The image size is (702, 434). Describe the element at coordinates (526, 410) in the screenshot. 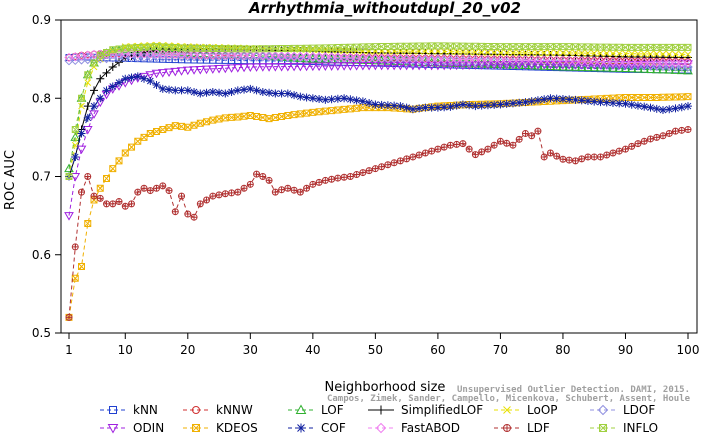

I see `legend-entry-loop: LoOP` at that location.